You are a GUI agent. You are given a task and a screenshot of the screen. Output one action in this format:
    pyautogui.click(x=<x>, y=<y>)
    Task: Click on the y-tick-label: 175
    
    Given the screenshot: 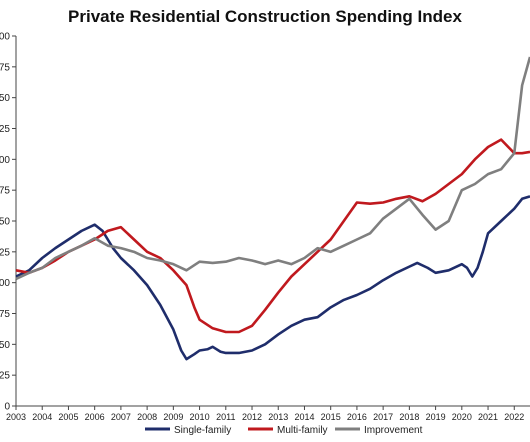 What is the action you would take?
    pyautogui.click(x=5, y=191)
    